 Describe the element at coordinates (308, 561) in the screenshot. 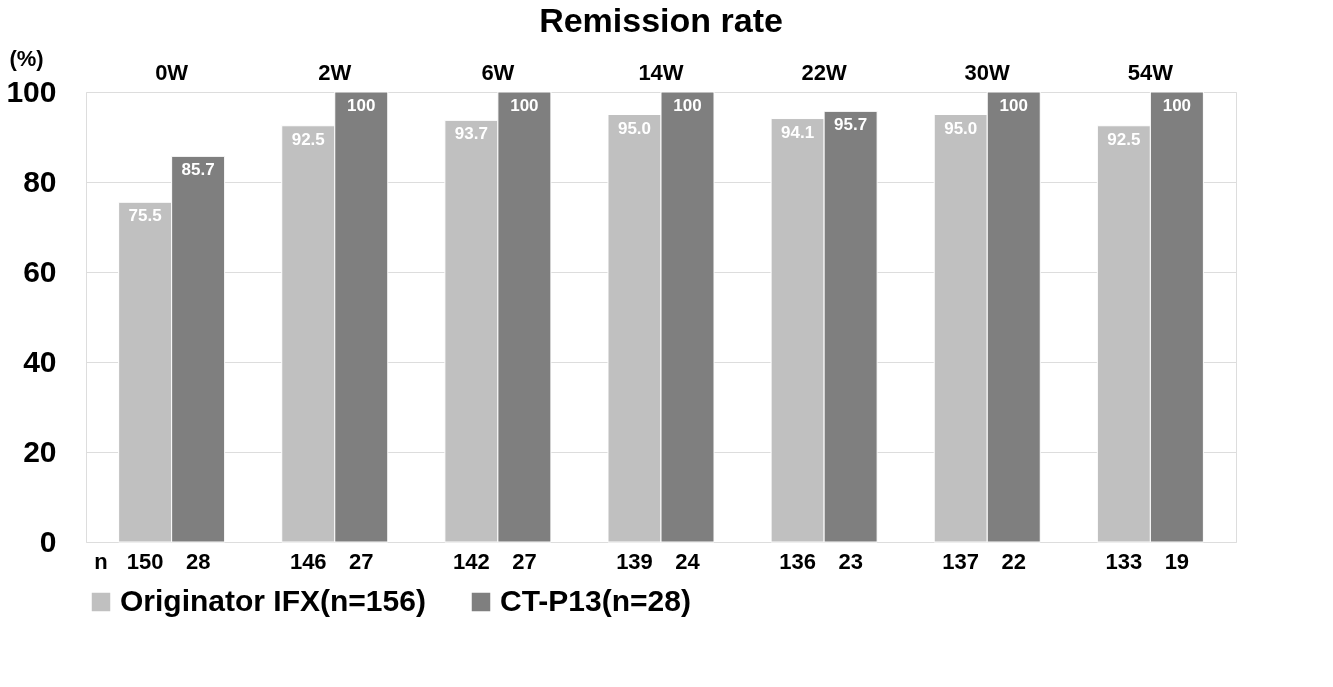

I see `text: 146` at that location.